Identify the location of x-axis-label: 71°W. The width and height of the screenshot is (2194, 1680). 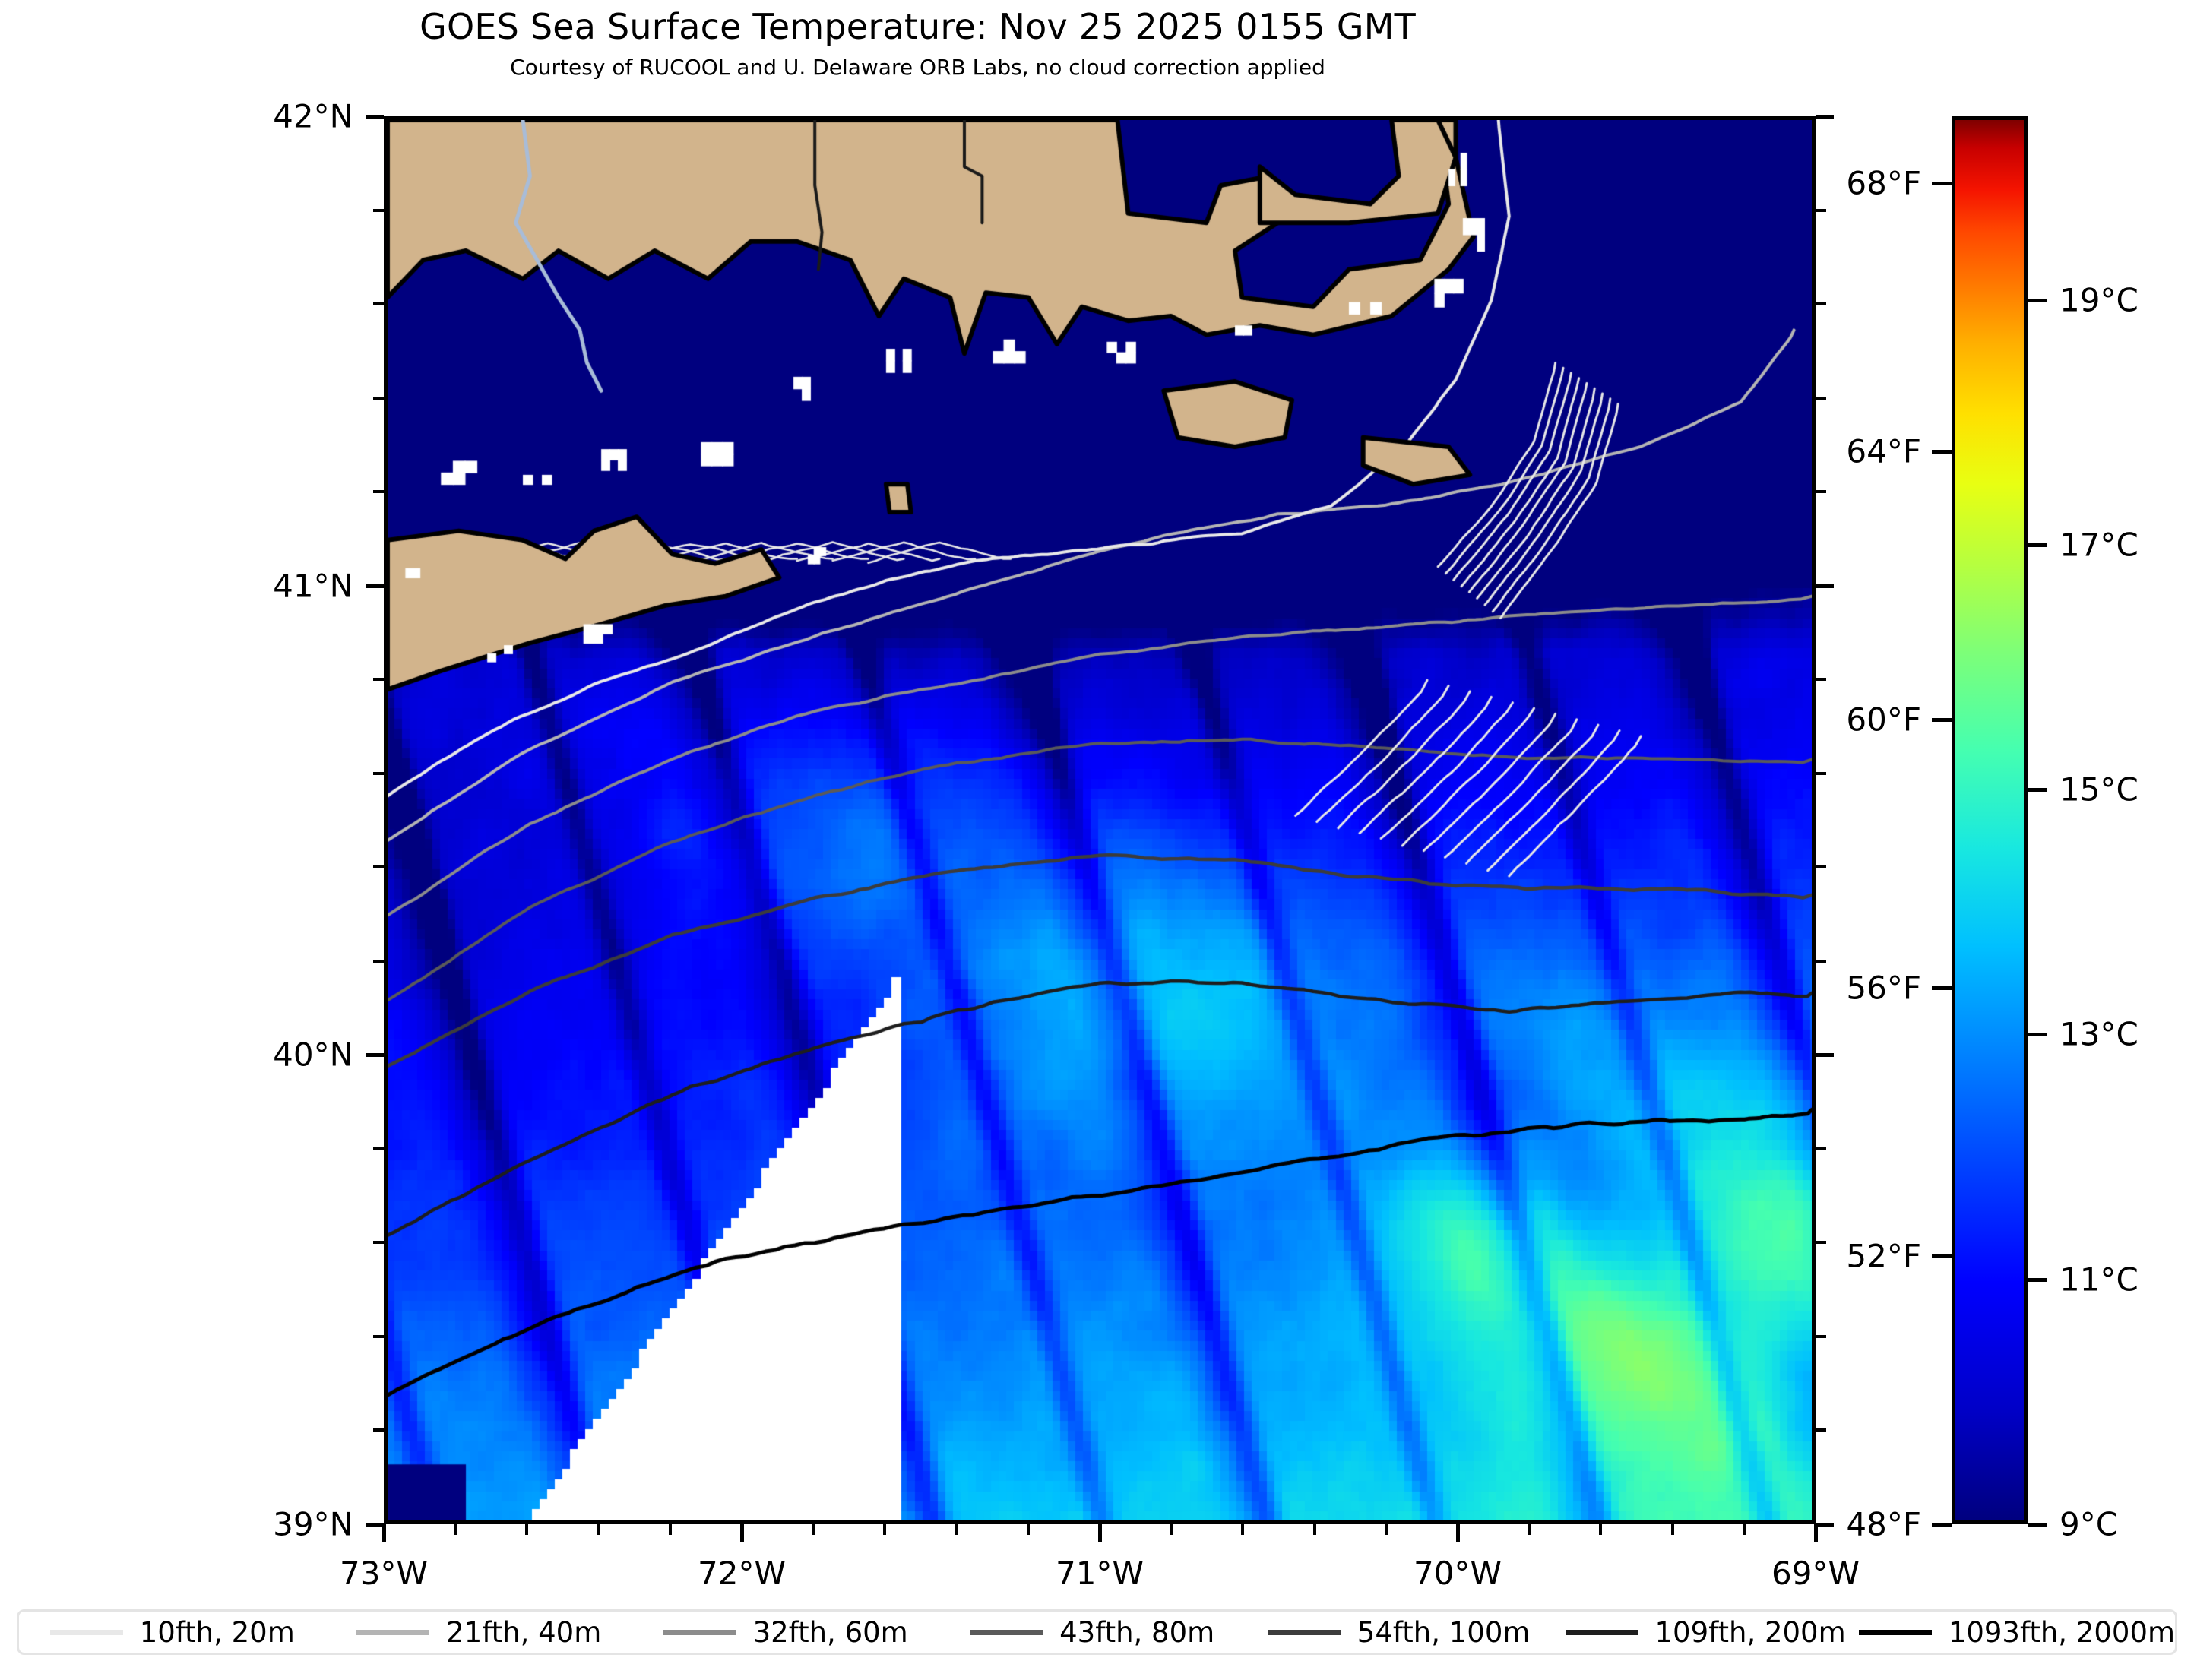
(1100, 1573).